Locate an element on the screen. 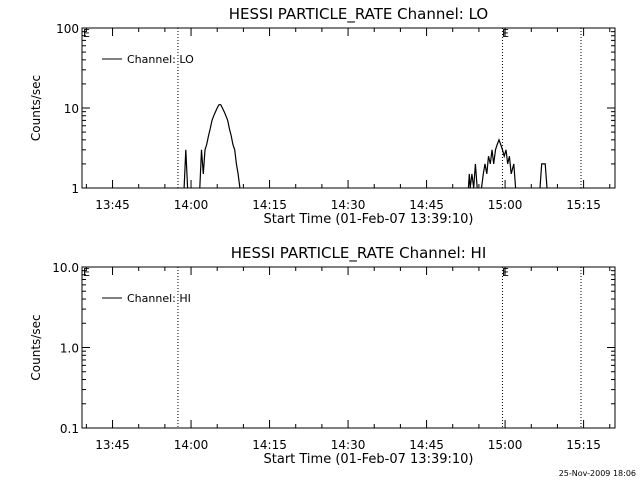  chart-title: HESSI PARTICLE_RATE Channel: LO is located at coordinates (358, 14).